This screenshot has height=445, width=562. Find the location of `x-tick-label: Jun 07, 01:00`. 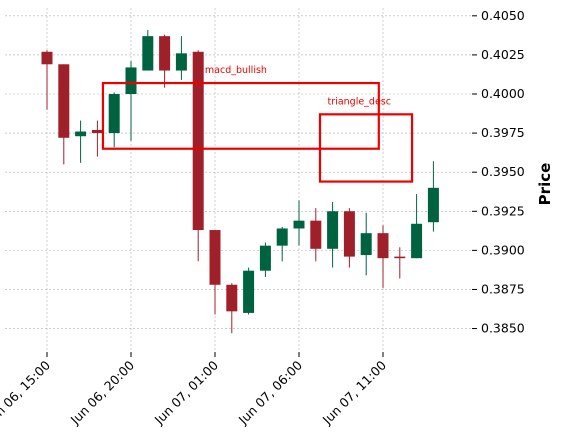

x-tick-label: Jun 07, 01:00 is located at coordinates (186, 392).